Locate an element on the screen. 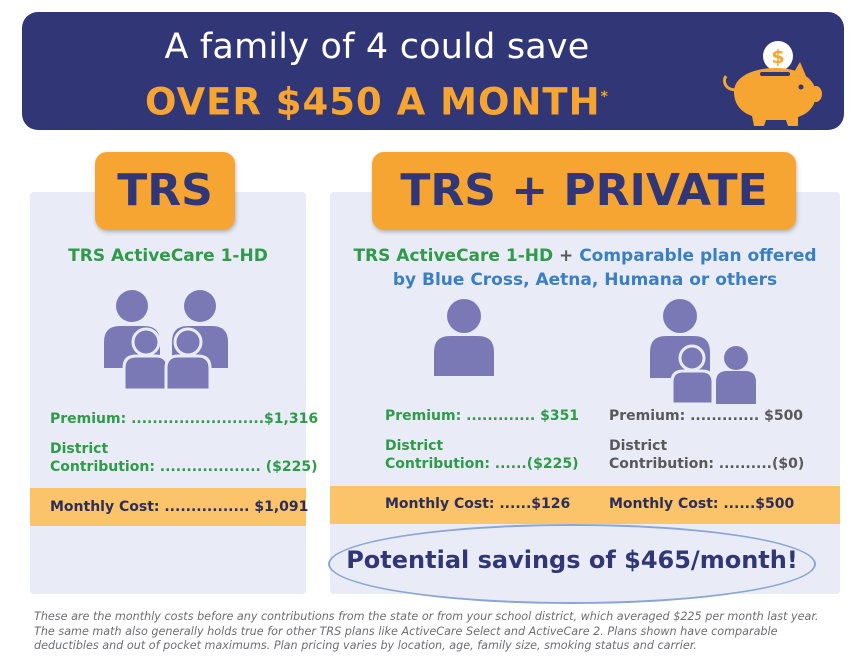 The height and width of the screenshot is (666, 864). private-plan-carriers: by Blue Cross, Aetna, Humana or others is located at coordinates (585, 280).